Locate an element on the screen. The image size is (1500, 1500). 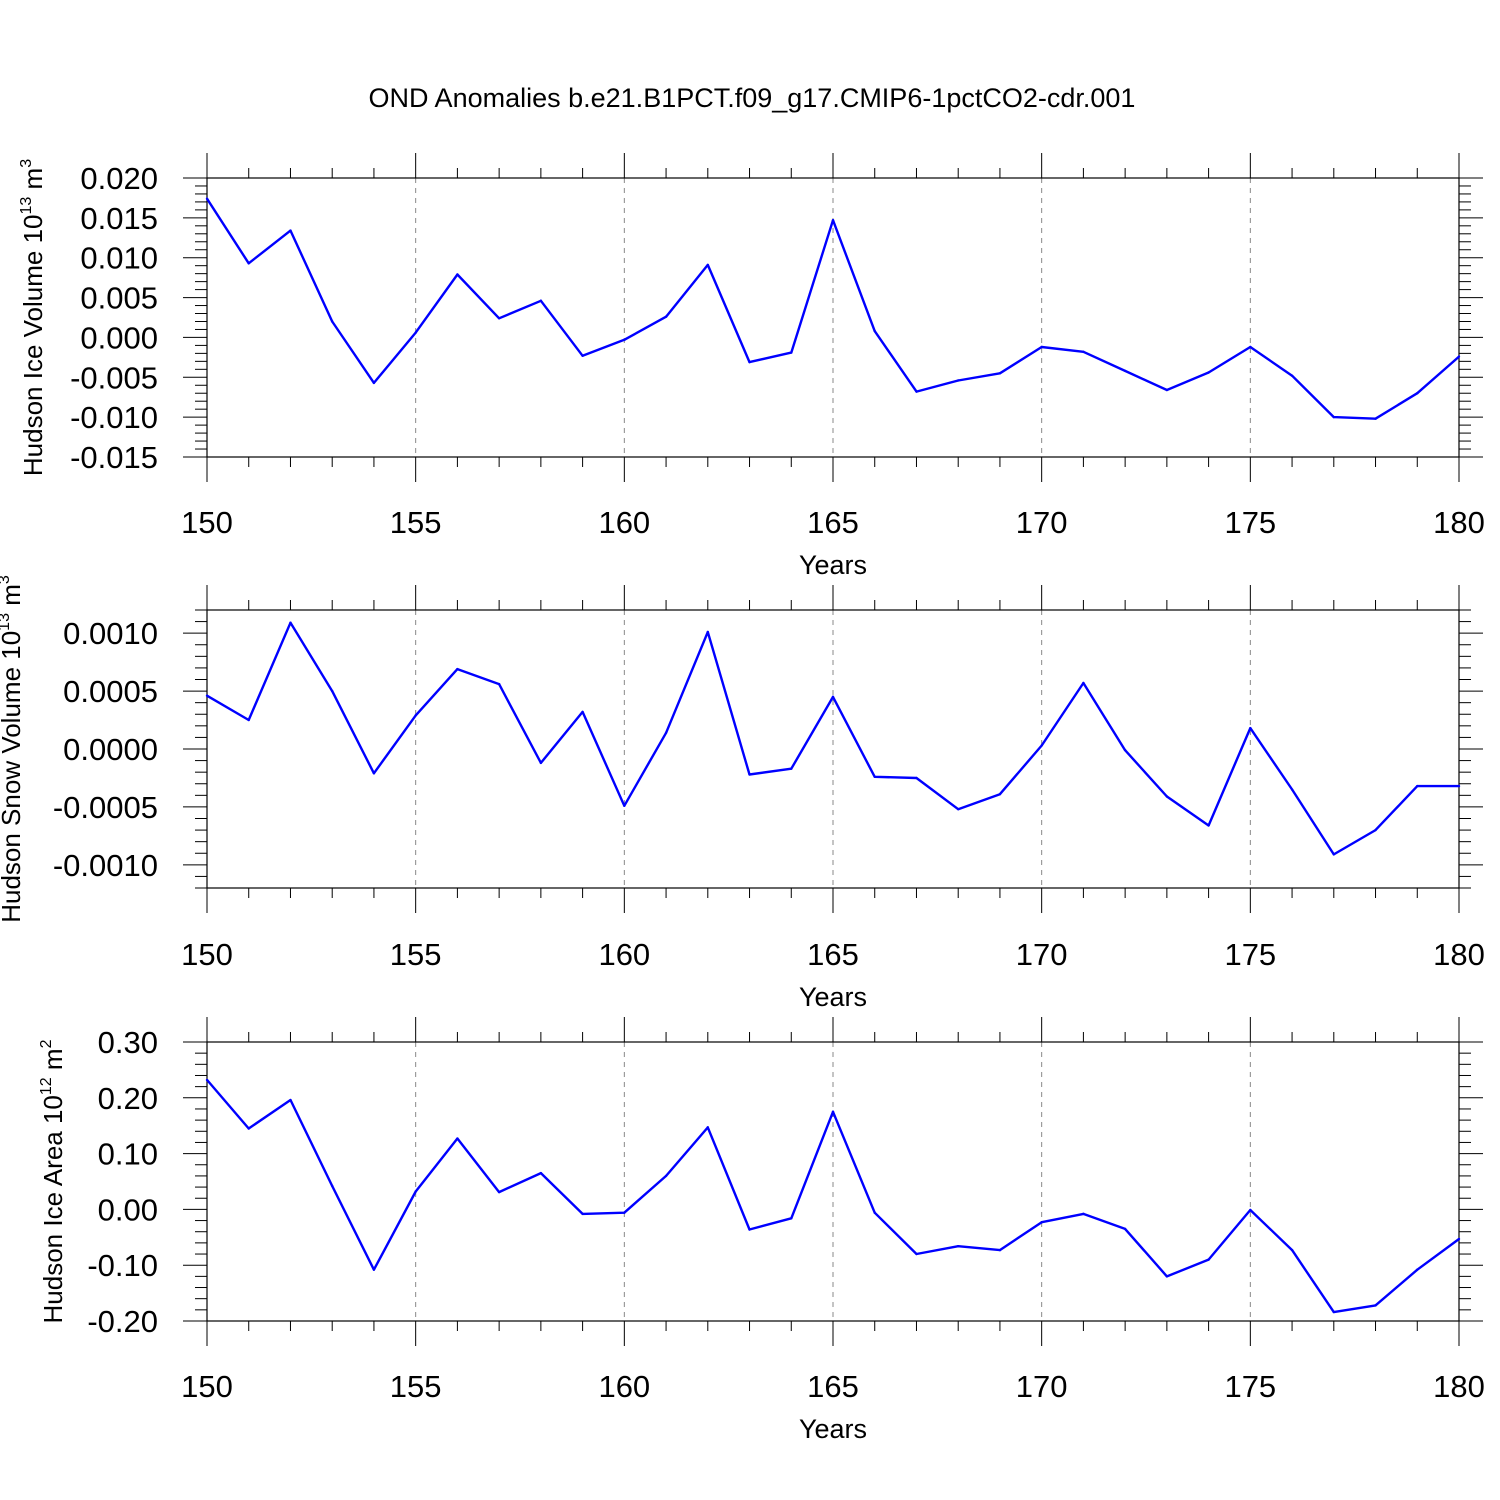
y-tick-label: -0.005 is located at coordinates (114, 377).